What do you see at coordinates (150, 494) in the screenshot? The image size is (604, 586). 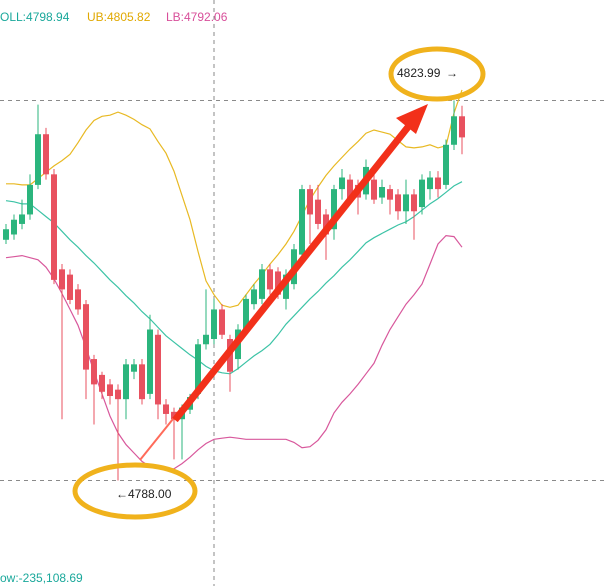 I see `low-label: 4788.00` at bounding box center [150, 494].